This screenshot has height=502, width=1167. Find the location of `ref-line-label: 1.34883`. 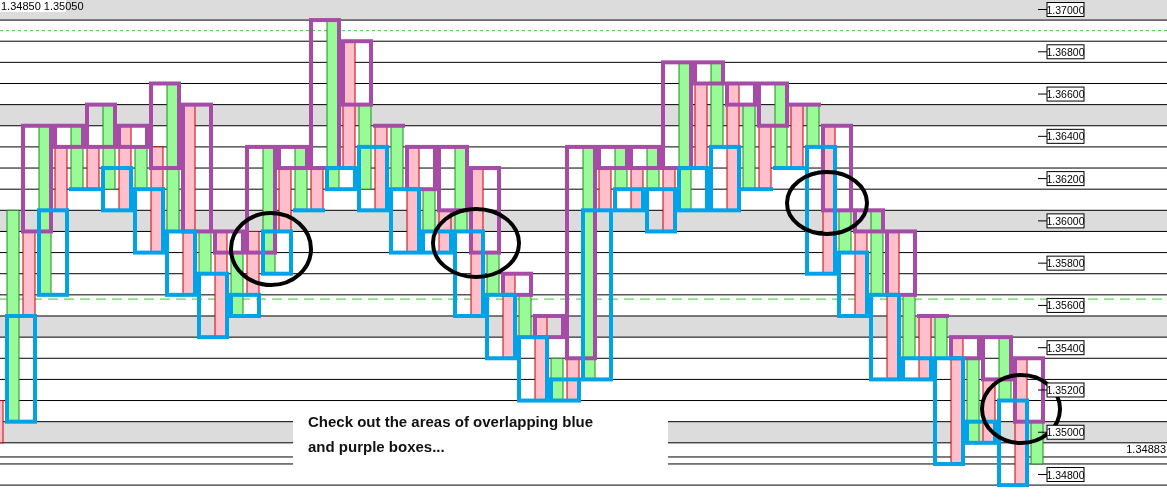

ref-line-label: 1.34883 is located at coordinates (1146, 448).